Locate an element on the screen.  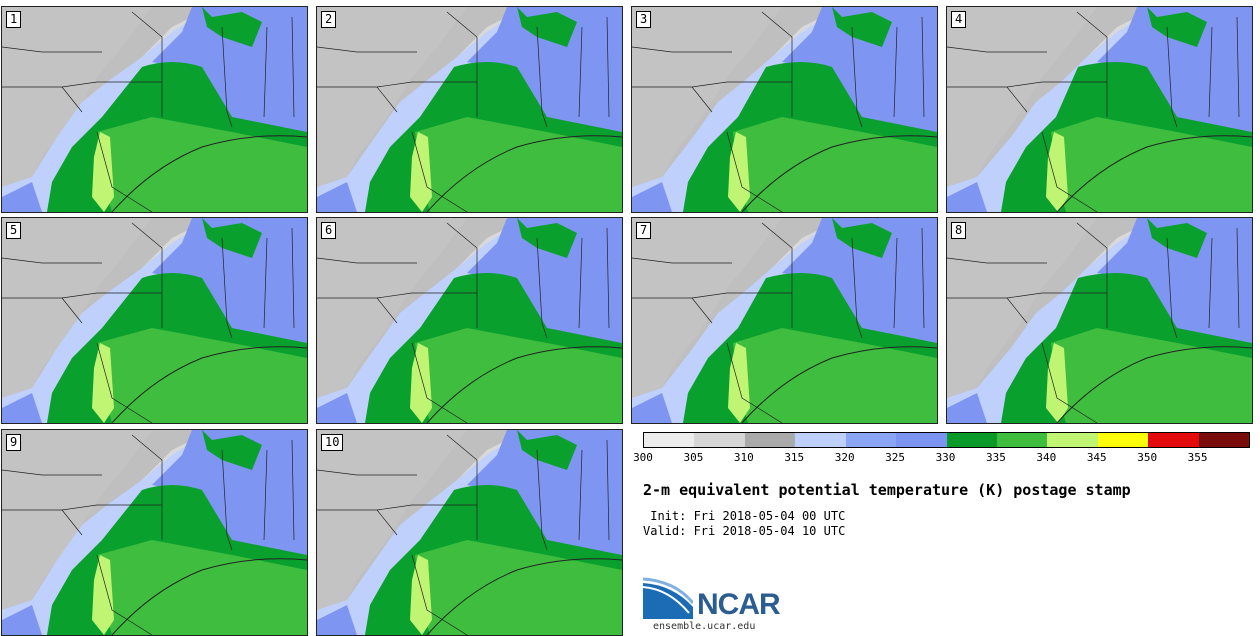
member-number: 4 is located at coordinates (959, 19).